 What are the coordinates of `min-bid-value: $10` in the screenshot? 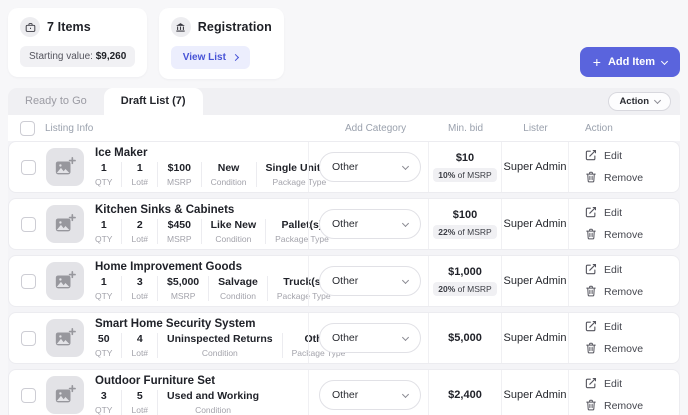 It's located at (465, 158).